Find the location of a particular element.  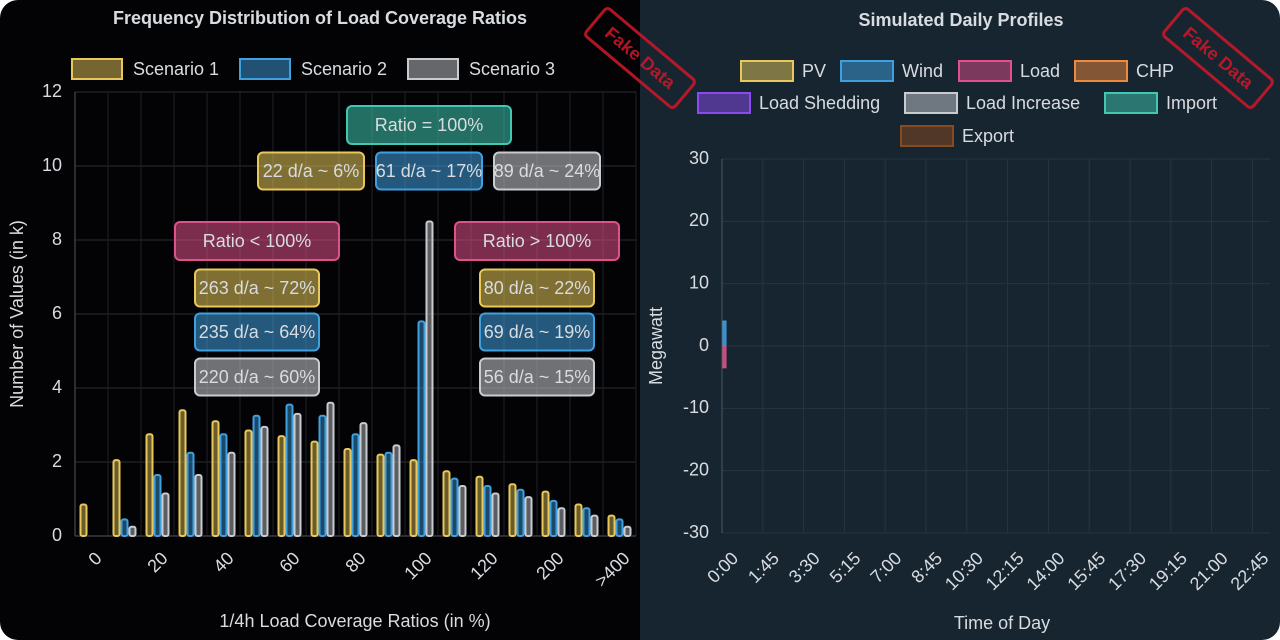

annotation-label: 61 d/a ~ 17% is located at coordinates (429, 171).